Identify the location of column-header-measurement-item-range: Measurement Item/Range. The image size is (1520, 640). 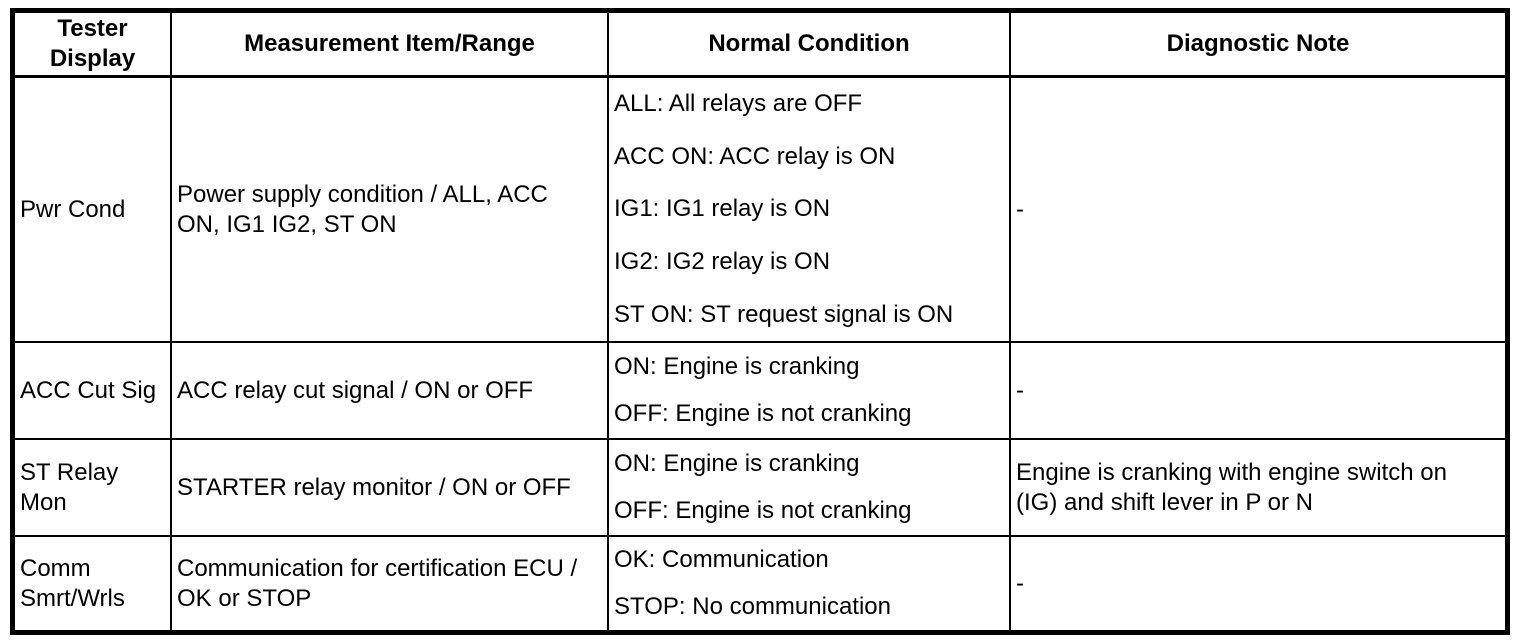
(390, 45).